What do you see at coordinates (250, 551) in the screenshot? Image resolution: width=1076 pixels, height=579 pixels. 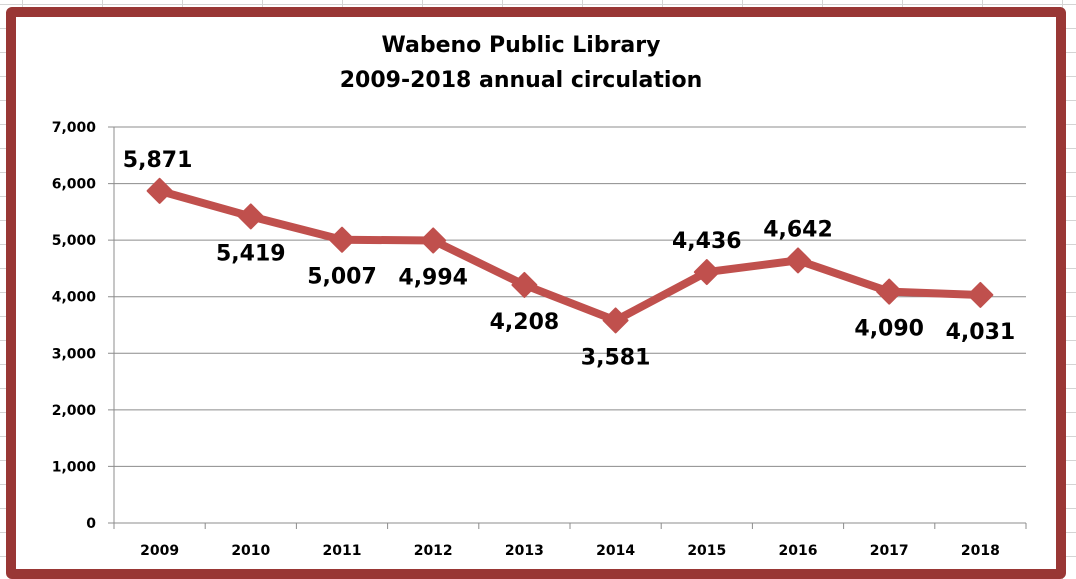 I see `x-tick-label: 2010` at bounding box center [250, 551].